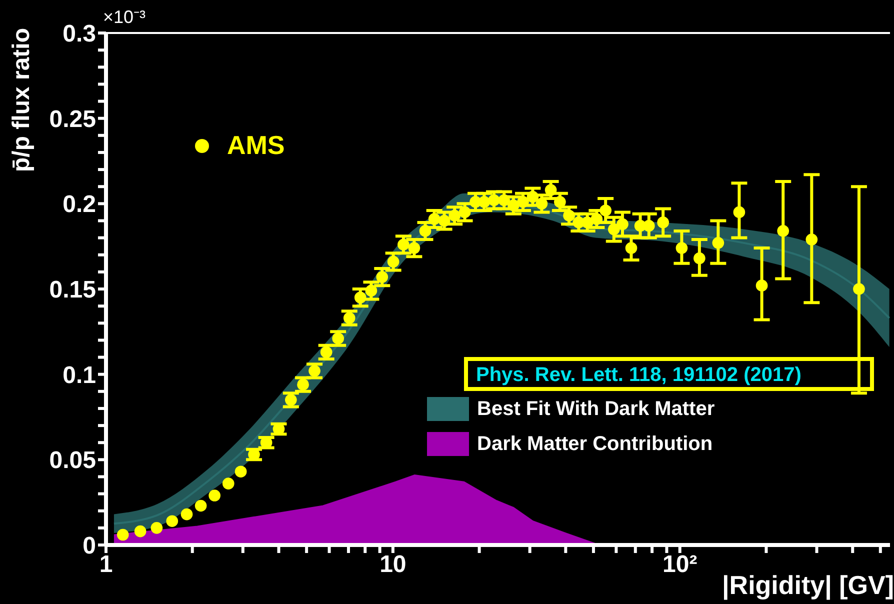 The height and width of the screenshot is (604, 894). I want to click on x-axis-title: |Rigidity| [GV], so click(808, 585).